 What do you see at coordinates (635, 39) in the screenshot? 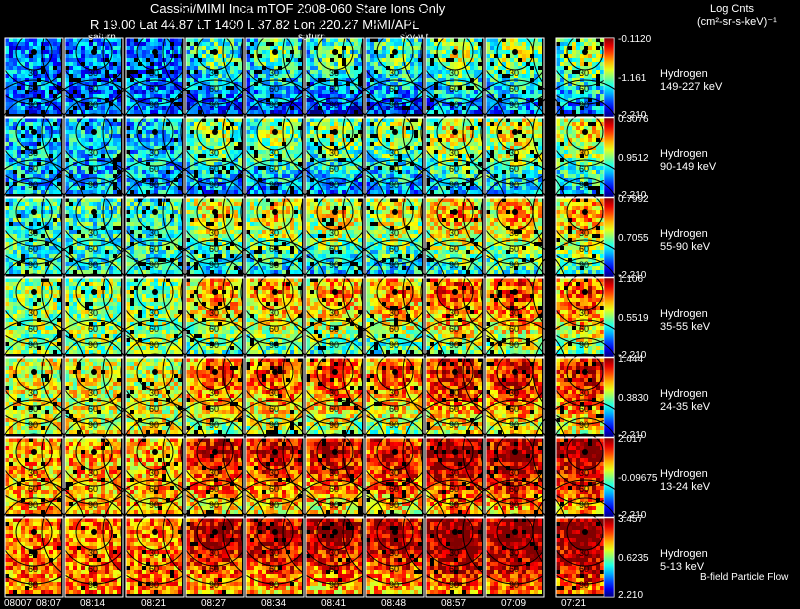
I see `colorbar-max: -0.1120` at bounding box center [635, 39].